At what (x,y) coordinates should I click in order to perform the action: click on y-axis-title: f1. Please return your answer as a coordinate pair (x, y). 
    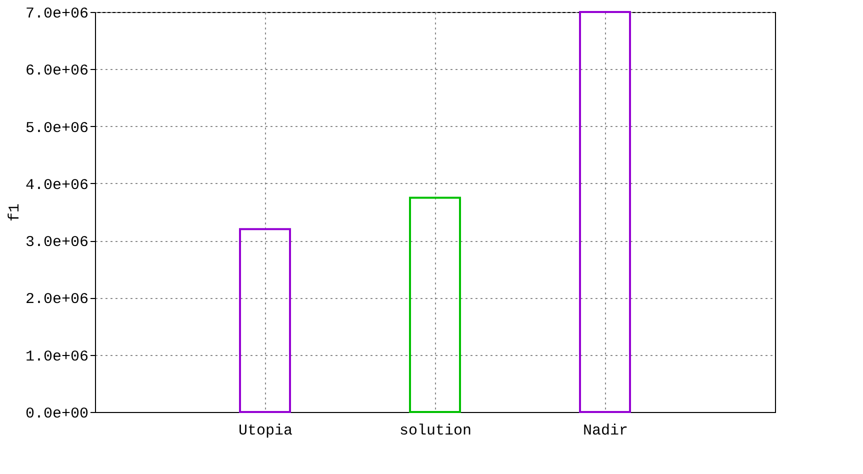
    Looking at the image, I should click on (15, 212).